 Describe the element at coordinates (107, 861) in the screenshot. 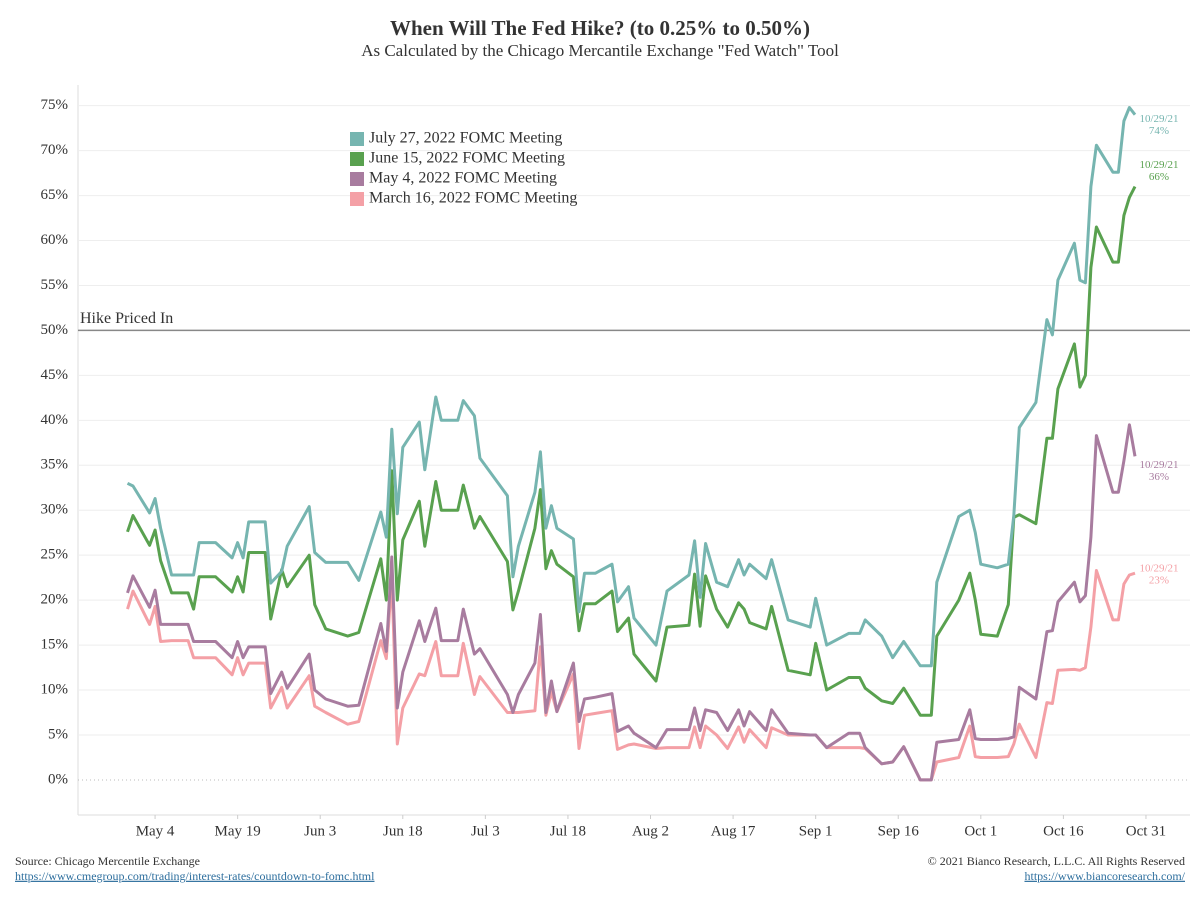

I see `source: Source: Chicago Mercentile Exchange` at that location.